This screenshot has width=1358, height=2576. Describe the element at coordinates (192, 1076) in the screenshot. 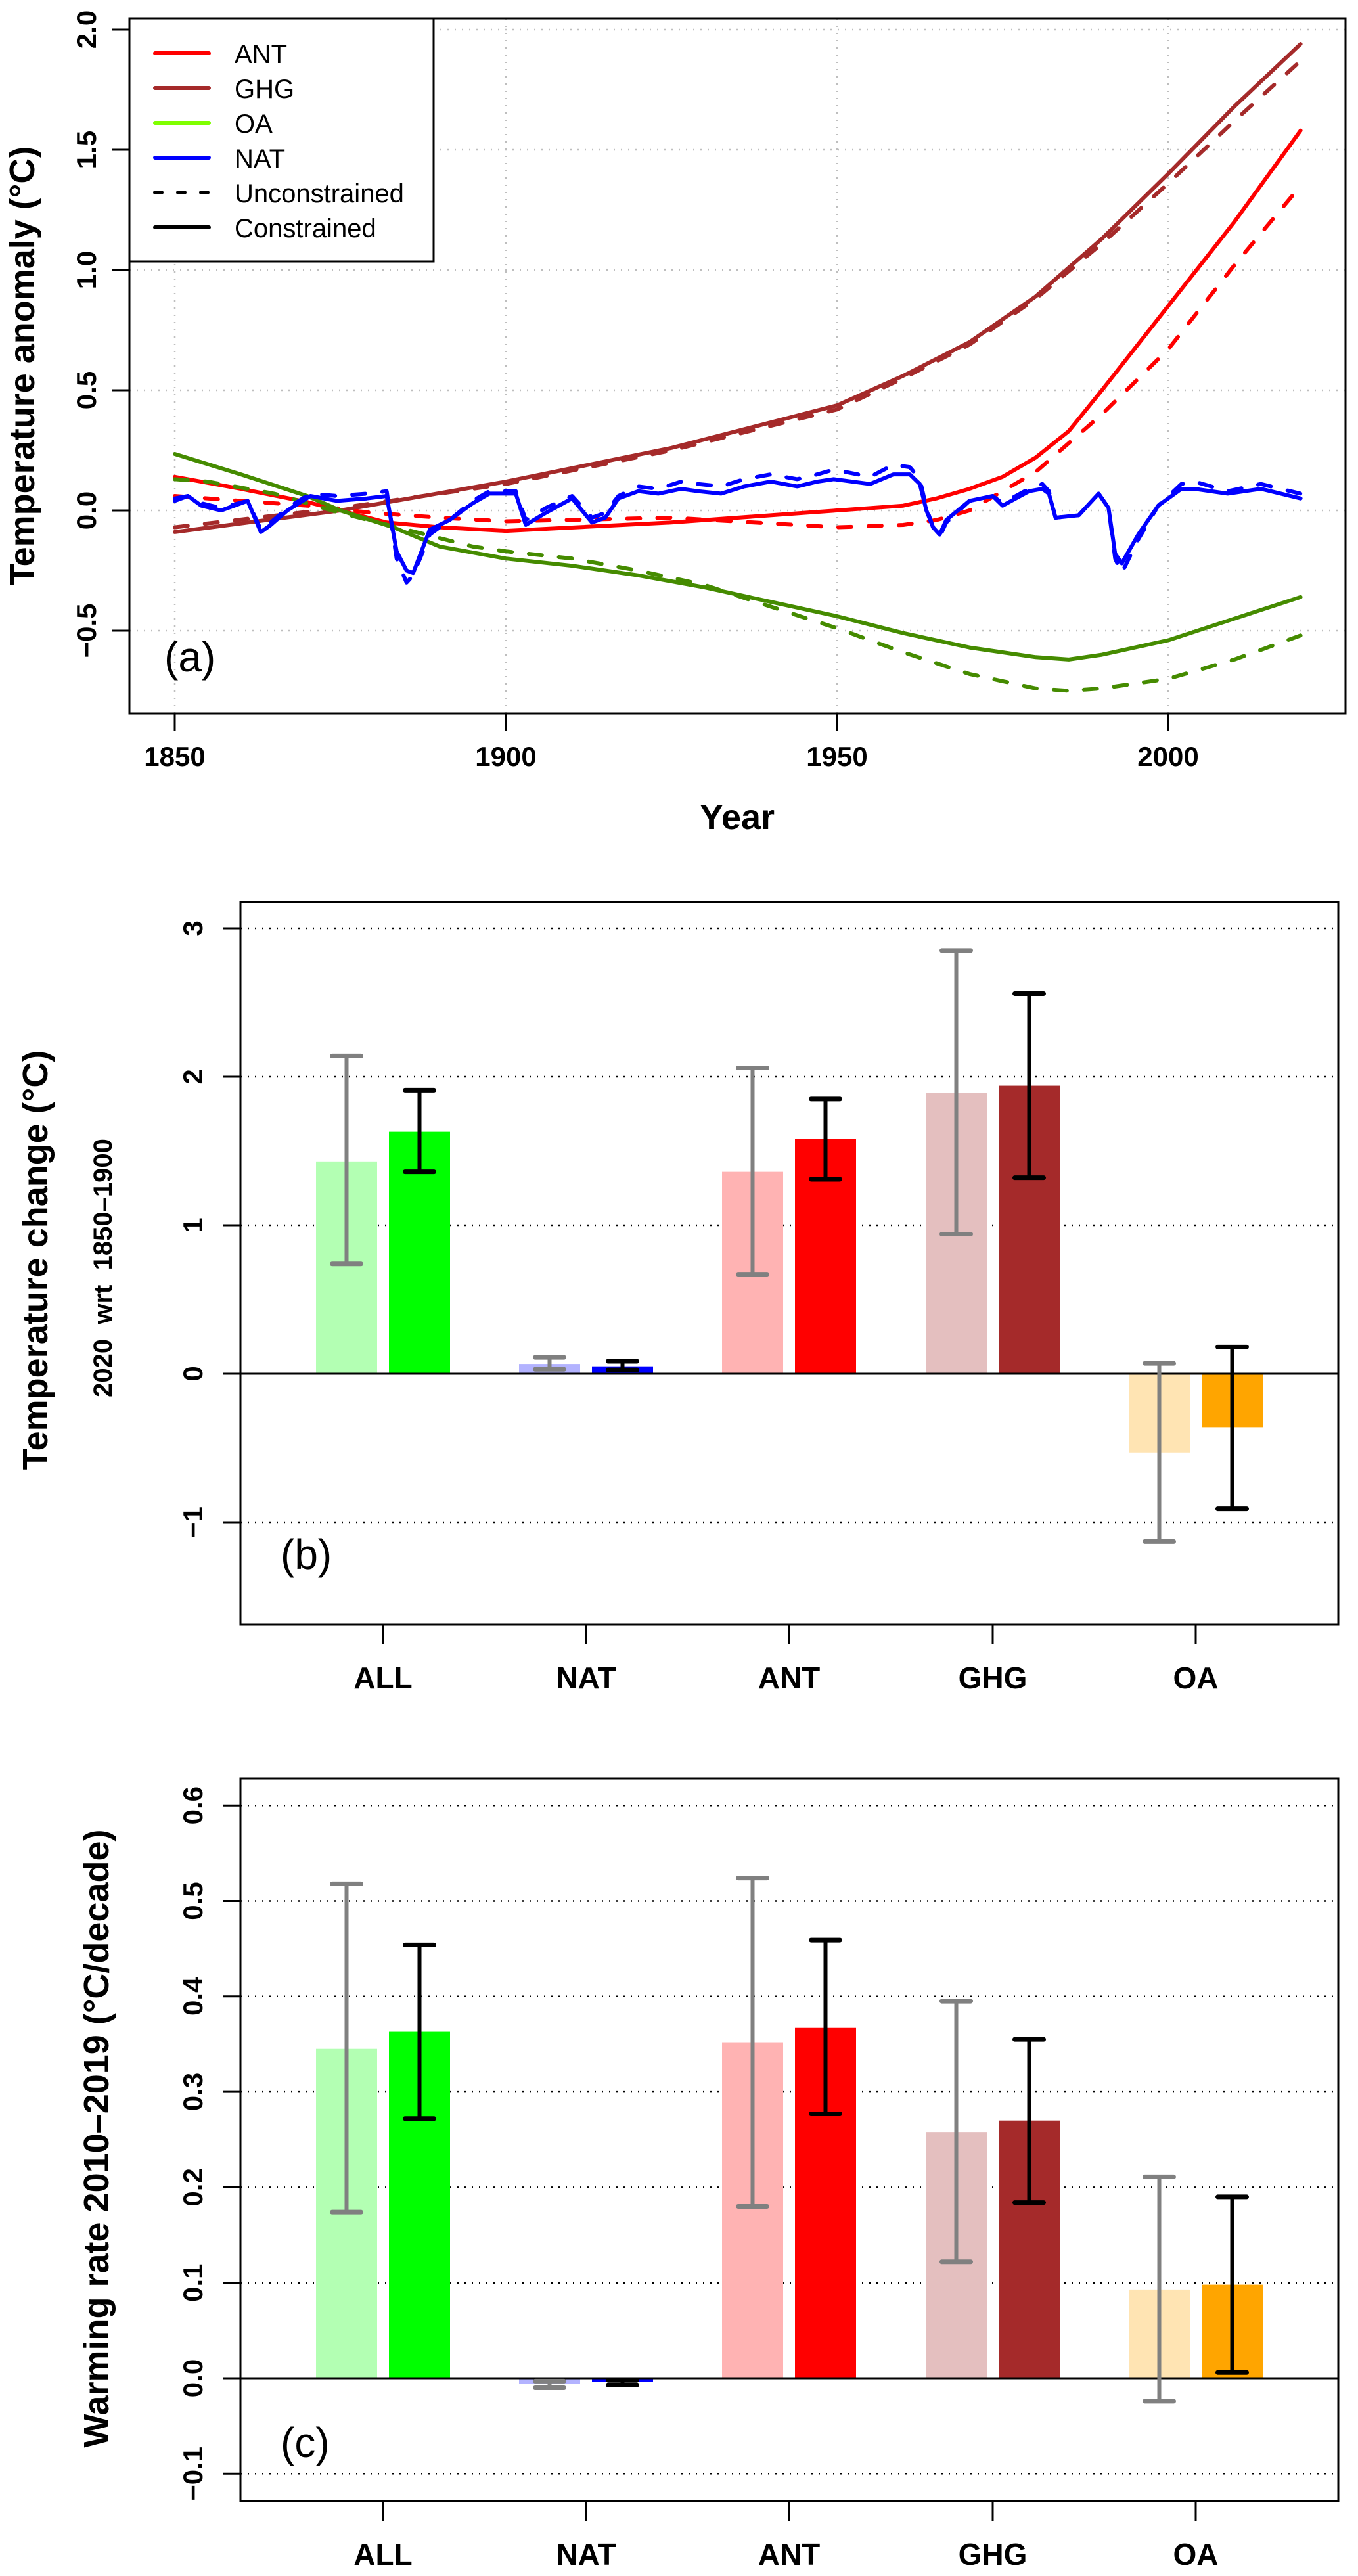

I see `y-tick-label: 2` at that location.